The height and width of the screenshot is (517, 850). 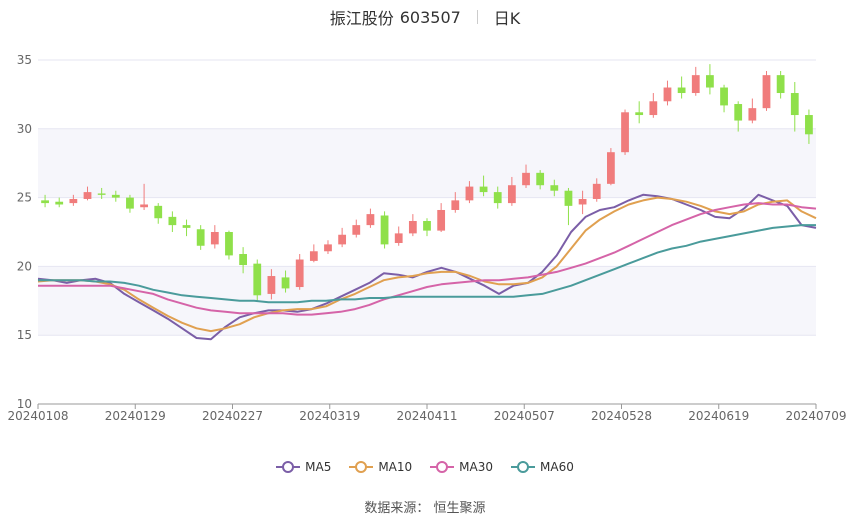 What do you see at coordinates (361, 467) in the screenshot?
I see `legend-swatch-ma10` at bounding box center [361, 467].